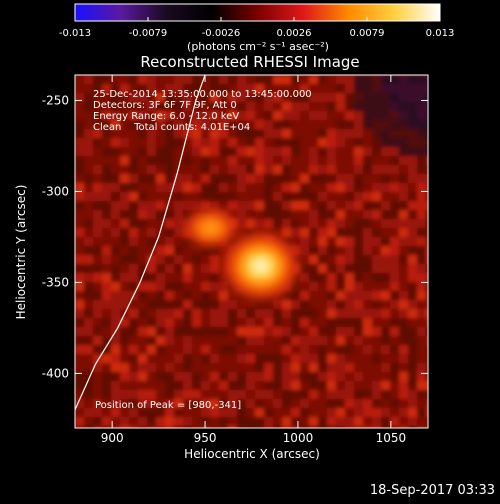  I want to click on y-tick-label: -350, so click(55, 282).